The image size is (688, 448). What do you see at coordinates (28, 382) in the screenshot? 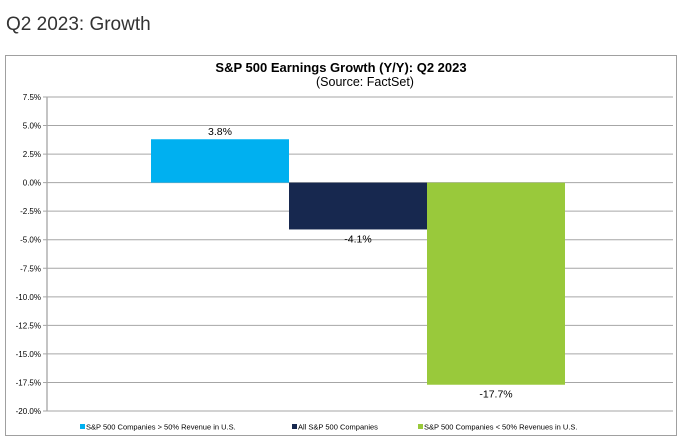
I see `y-tick-label: -17.5%` at bounding box center [28, 382].